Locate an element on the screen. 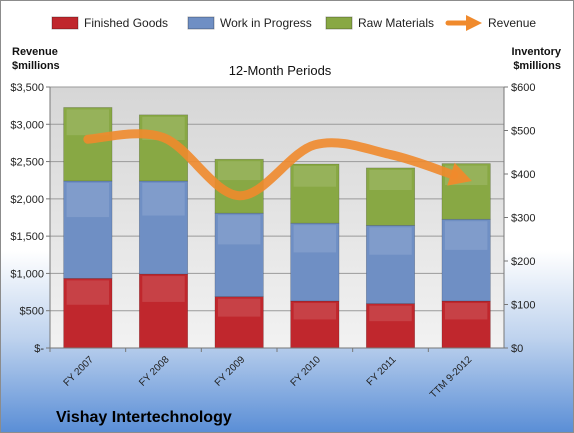  bar-raw-materials-fy-2010 is located at coordinates (315, 193).